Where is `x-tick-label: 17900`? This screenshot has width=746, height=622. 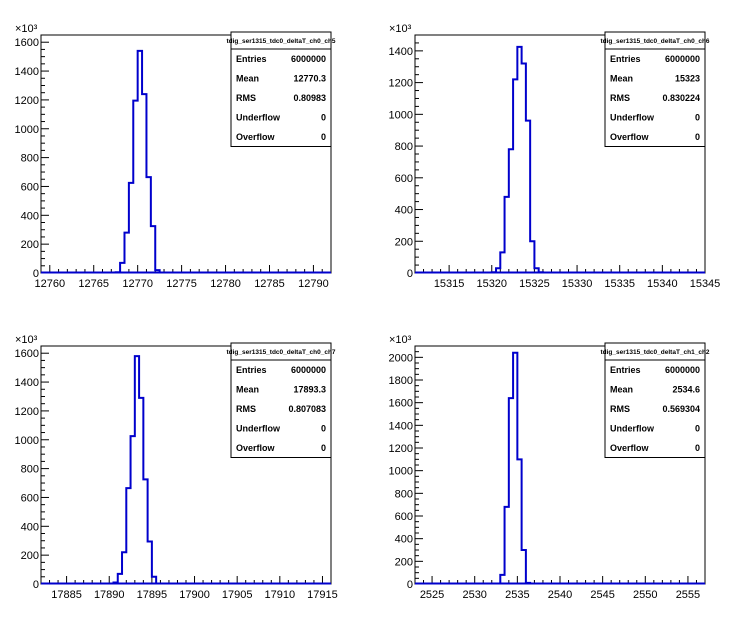 x-tick-label: 17900 is located at coordinates (194, 595).